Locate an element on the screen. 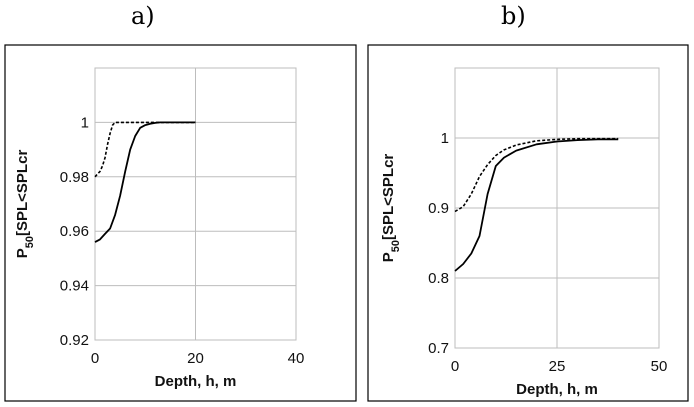  y-tick-label: 0.98 is located at coordinates (74, 177).